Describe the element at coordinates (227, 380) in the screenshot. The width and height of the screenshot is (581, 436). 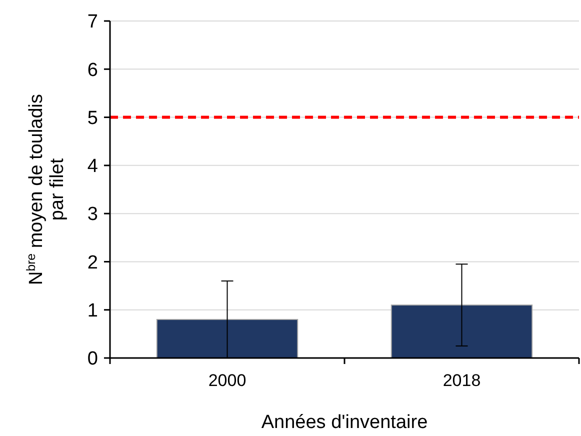
I see `x-tick-label: 2000` at that location.